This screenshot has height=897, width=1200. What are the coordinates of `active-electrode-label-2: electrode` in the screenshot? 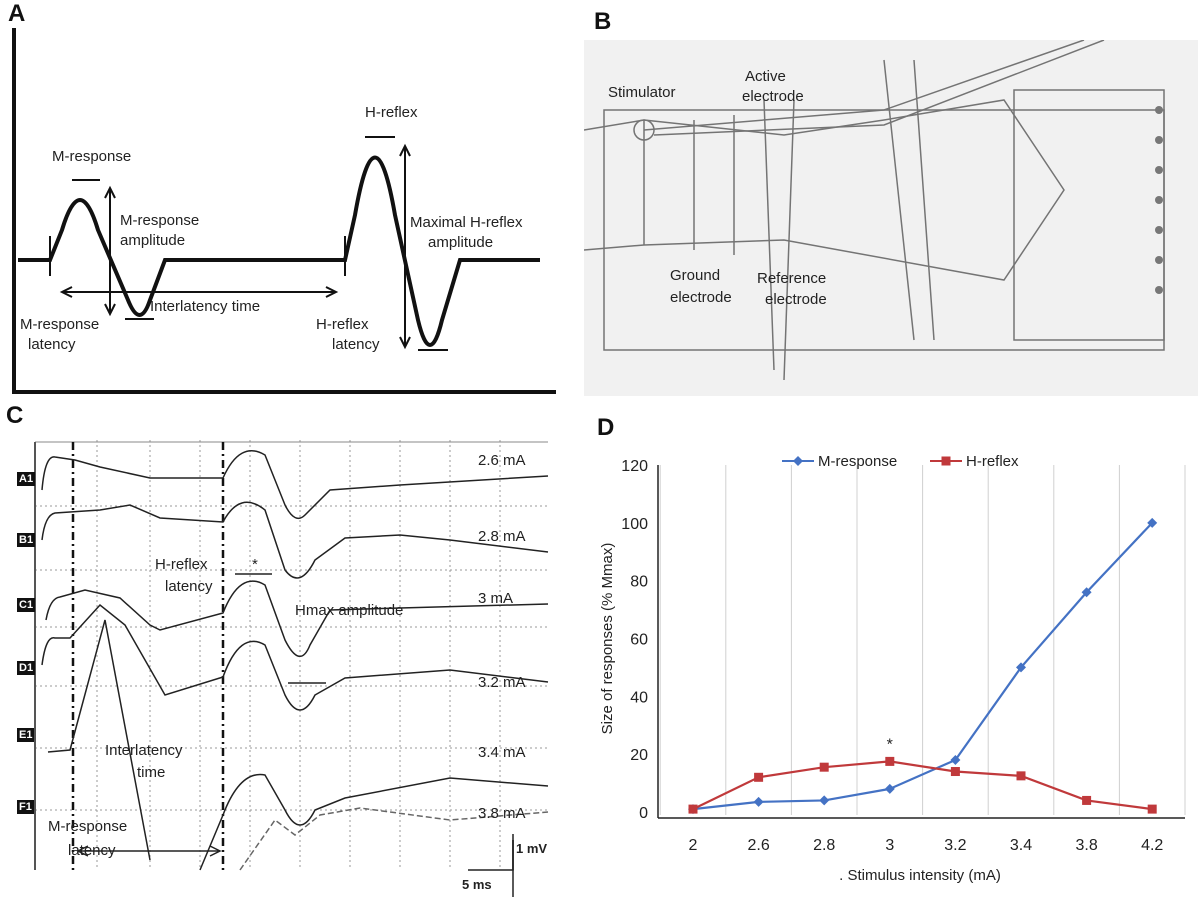 It's located at (773, 96).